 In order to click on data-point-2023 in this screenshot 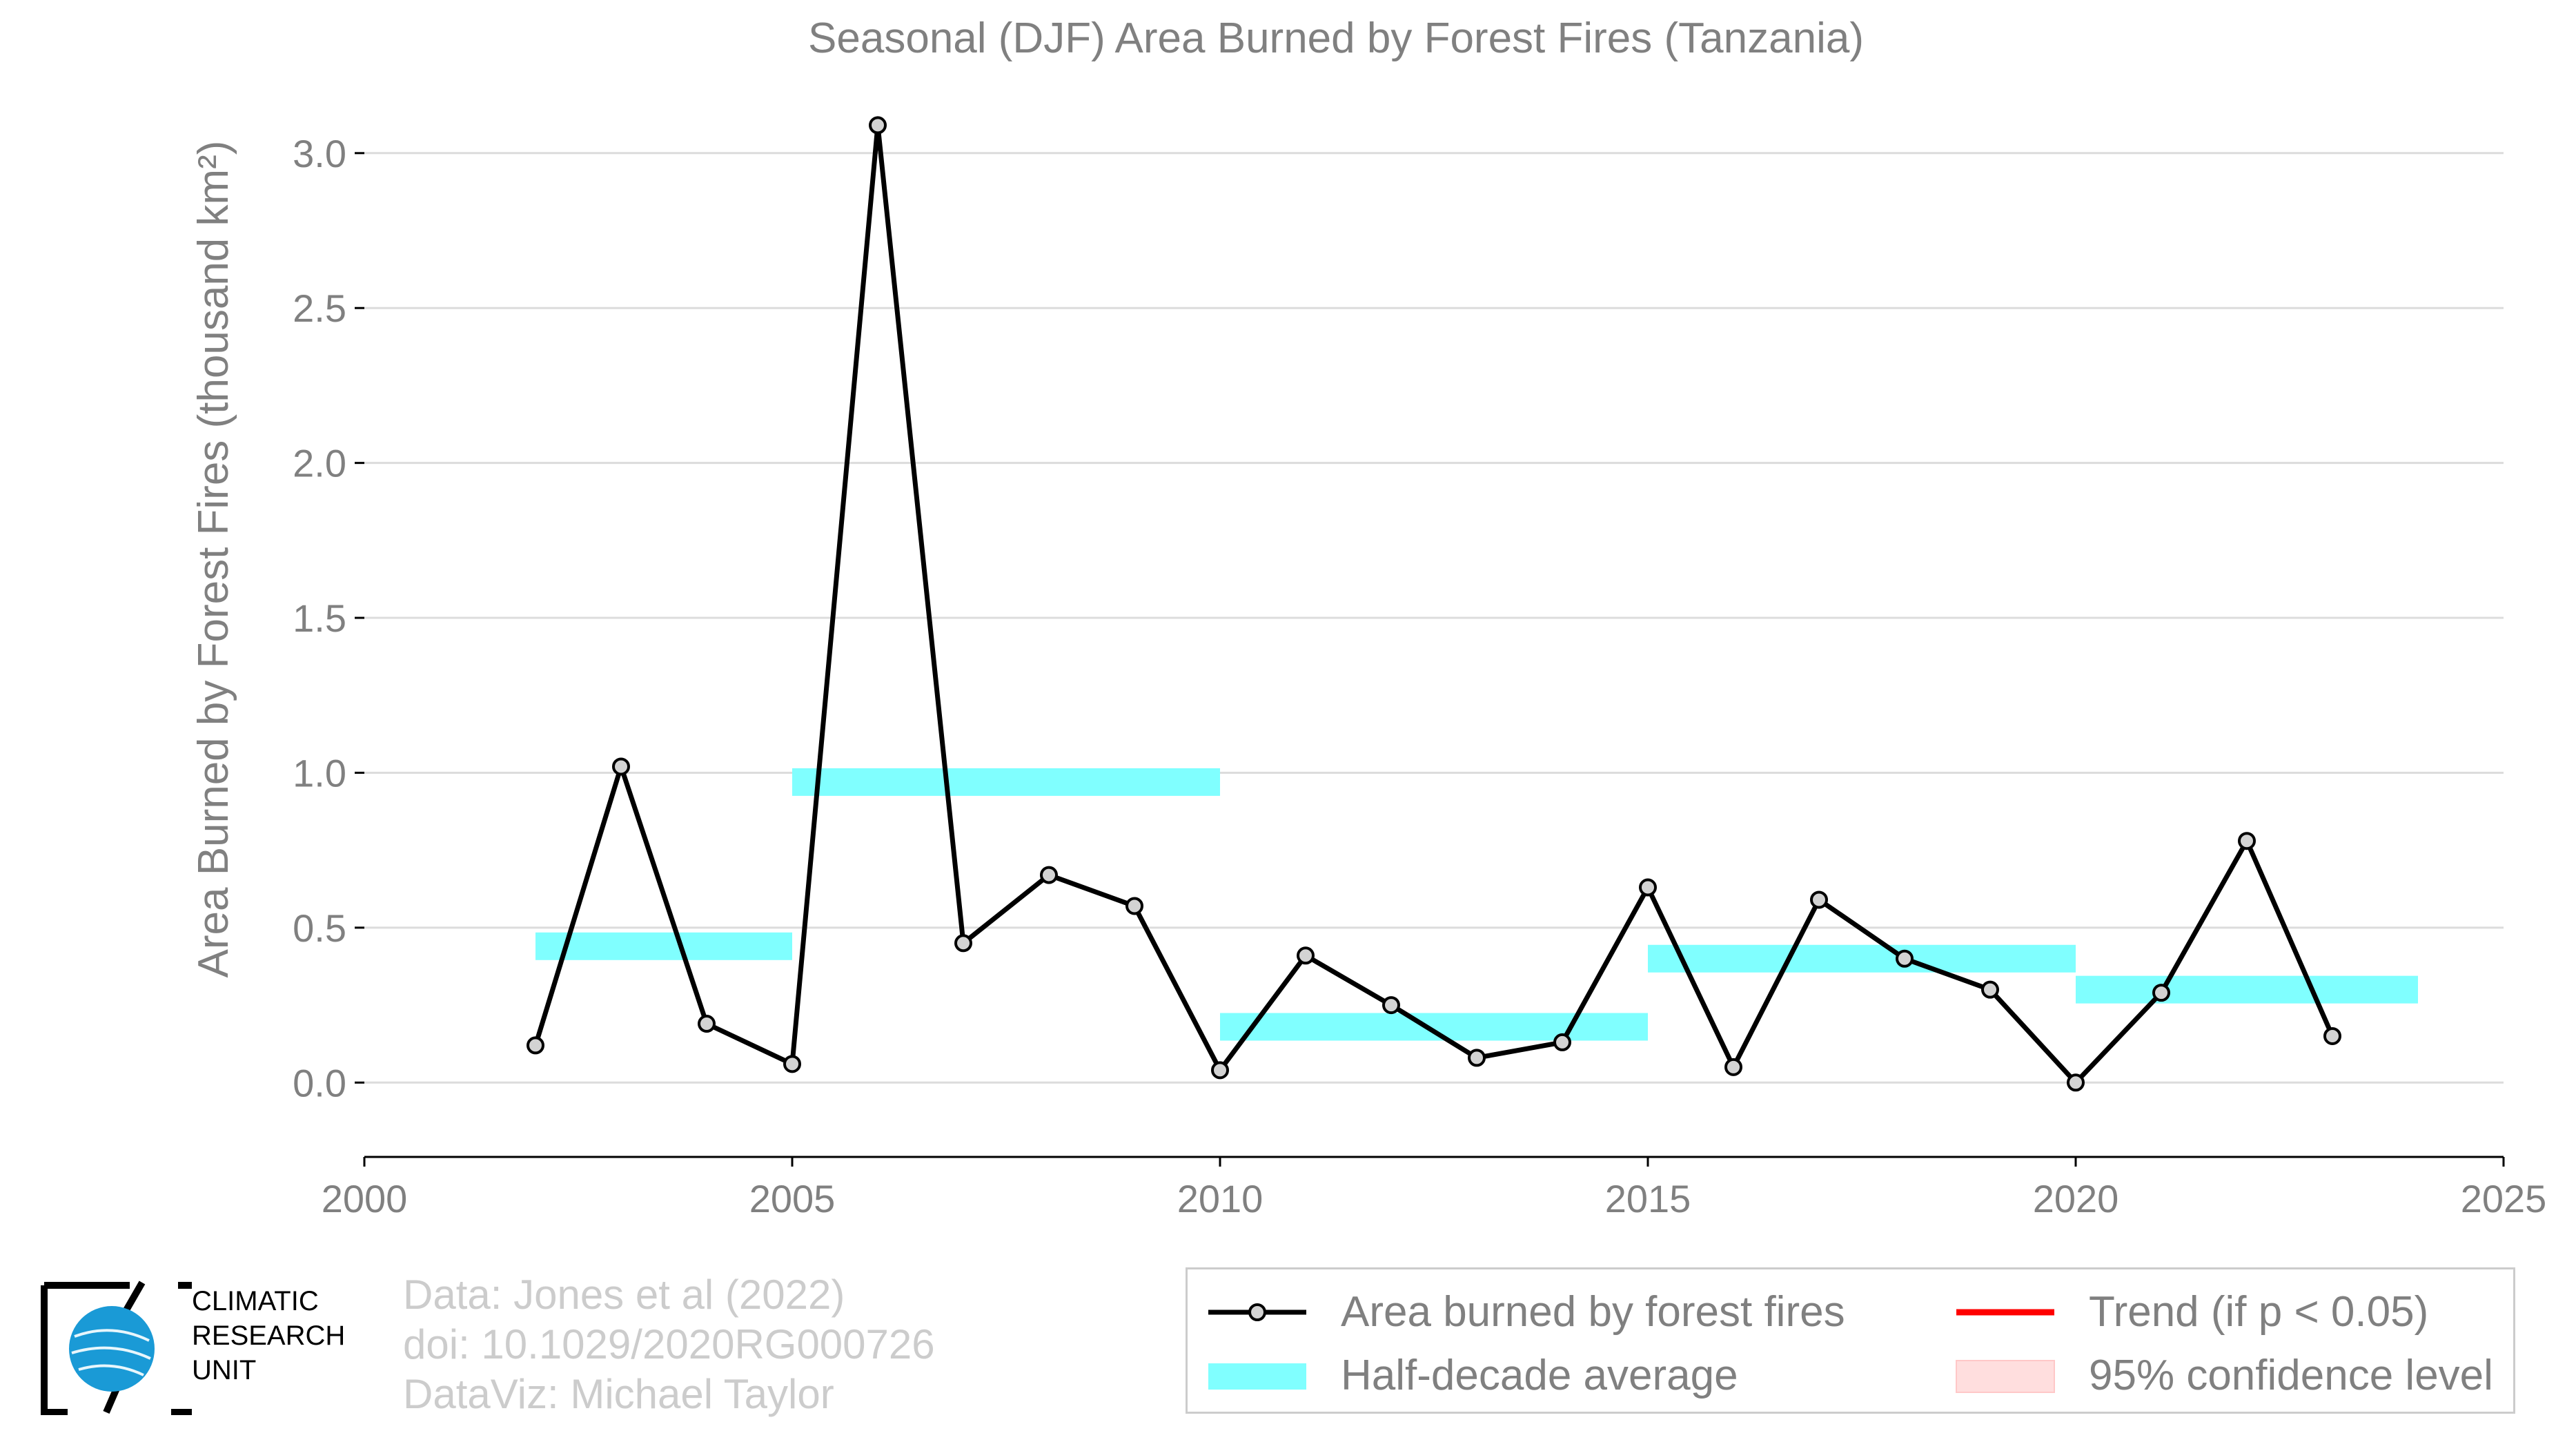, I will do `click(2332, 1035)`.